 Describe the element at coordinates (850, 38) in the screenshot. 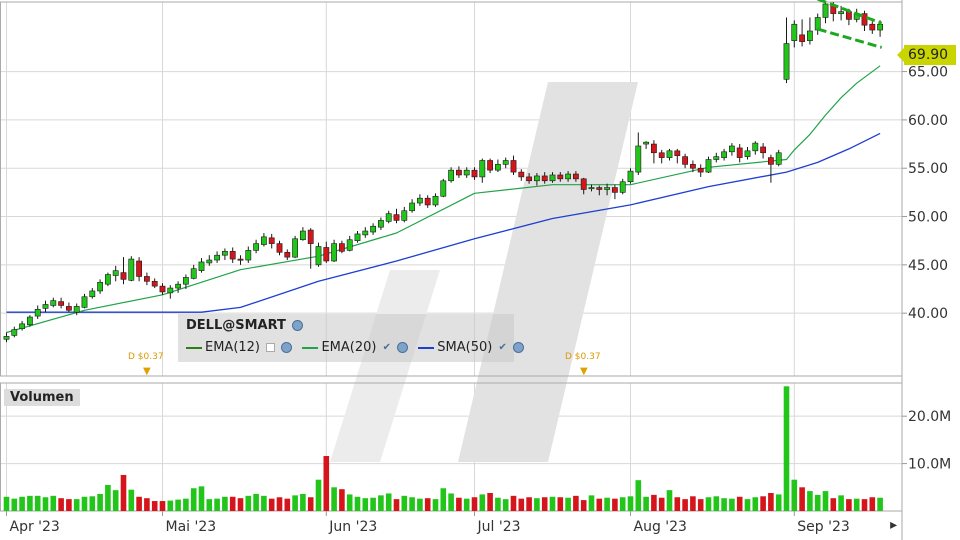

I see `channel-lower-line` at that location.